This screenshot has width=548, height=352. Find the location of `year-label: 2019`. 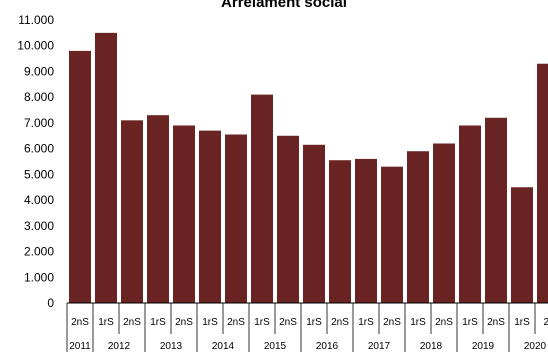

year-label: 2019 is located at coordinates (483, 346).